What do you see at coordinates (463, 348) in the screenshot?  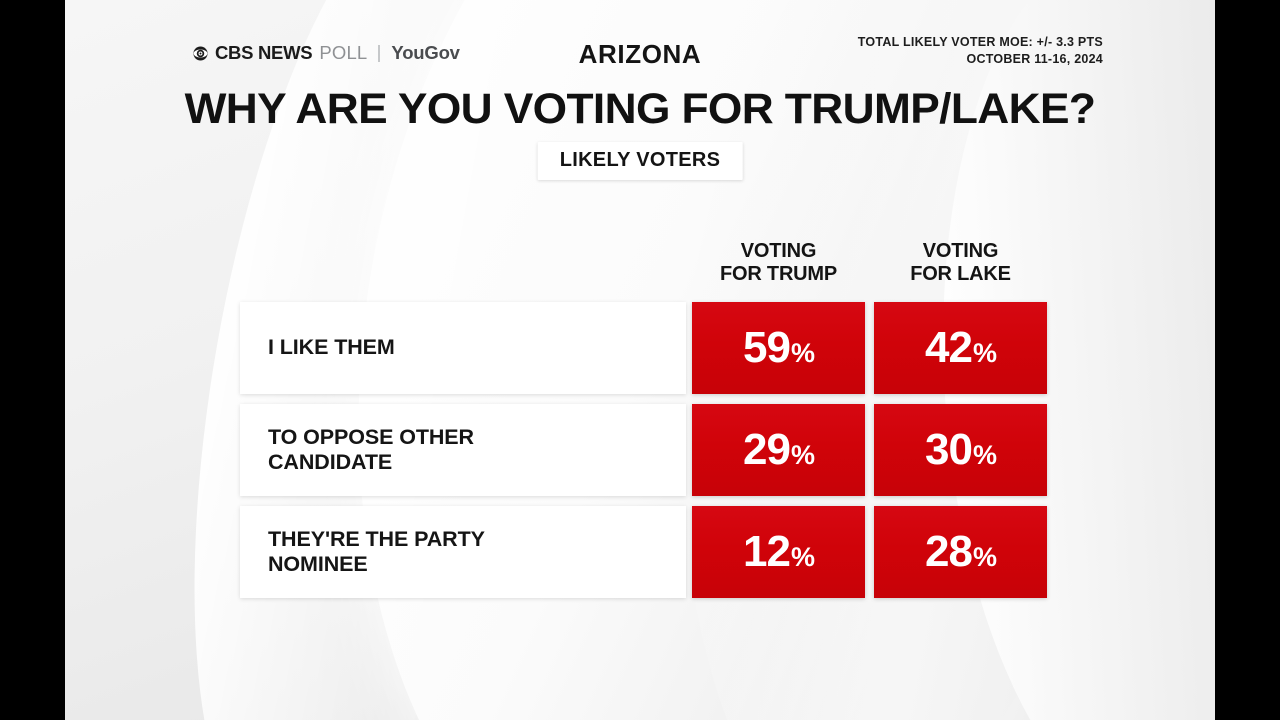 I see `row-label-panel: I LIKE THEM` at bounding box center [463, 348].